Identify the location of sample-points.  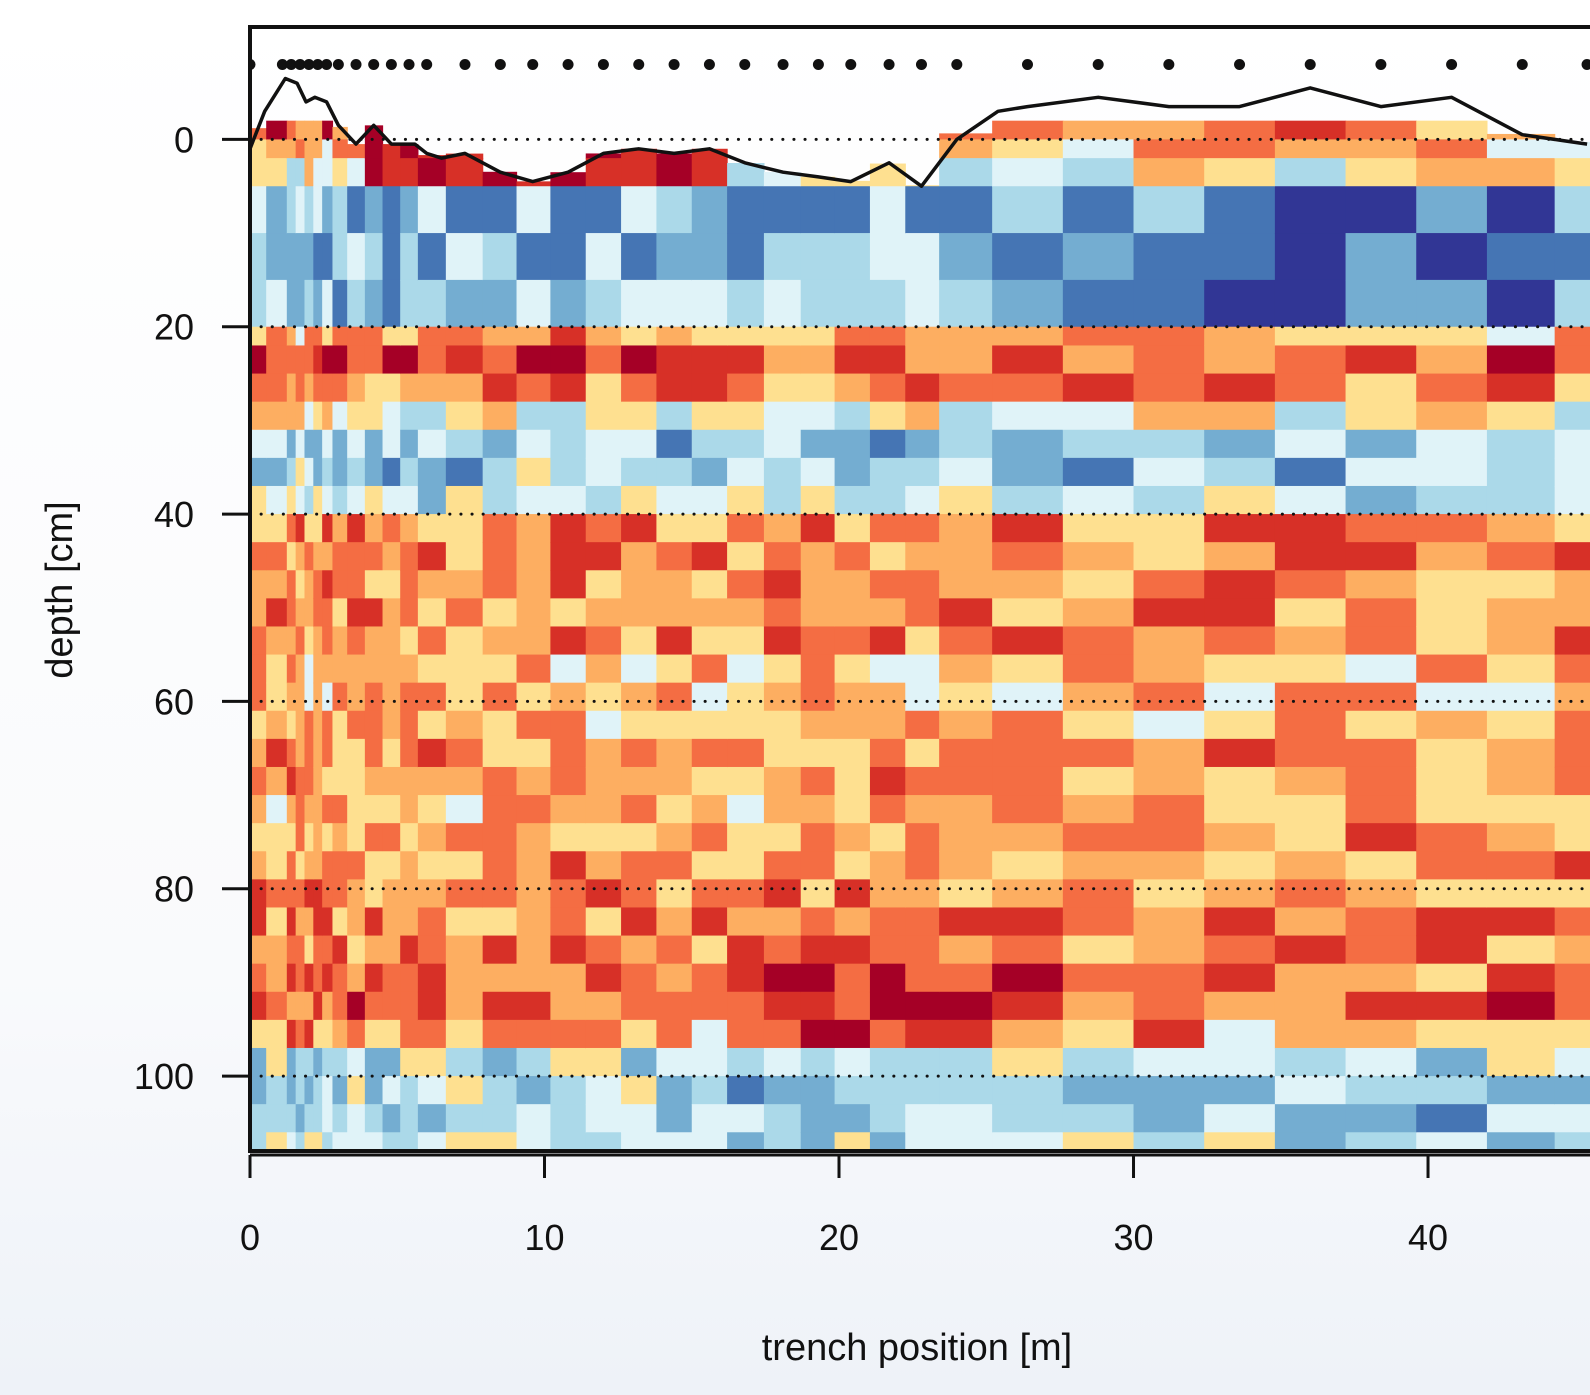
(920, 64).